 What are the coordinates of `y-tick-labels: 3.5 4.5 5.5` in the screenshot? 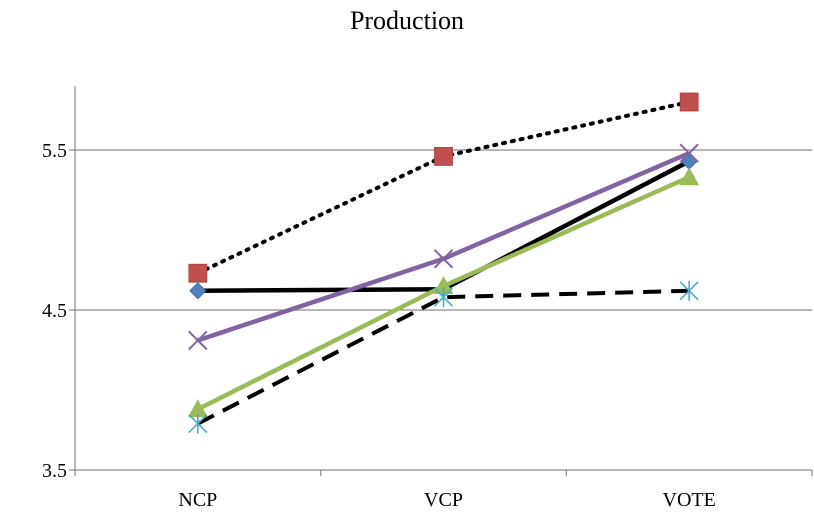 It's located at (54, 311).